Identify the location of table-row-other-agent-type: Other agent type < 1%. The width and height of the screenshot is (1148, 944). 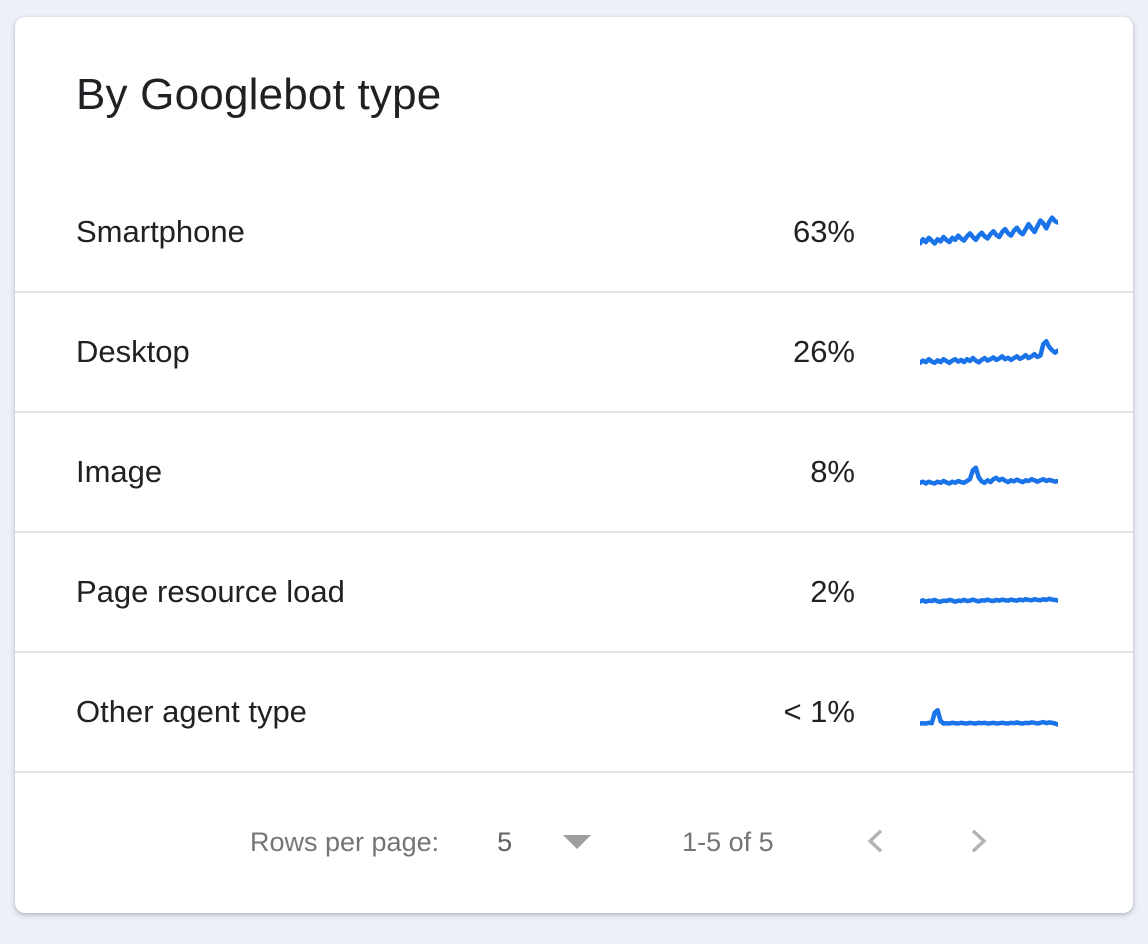
(574, 713).